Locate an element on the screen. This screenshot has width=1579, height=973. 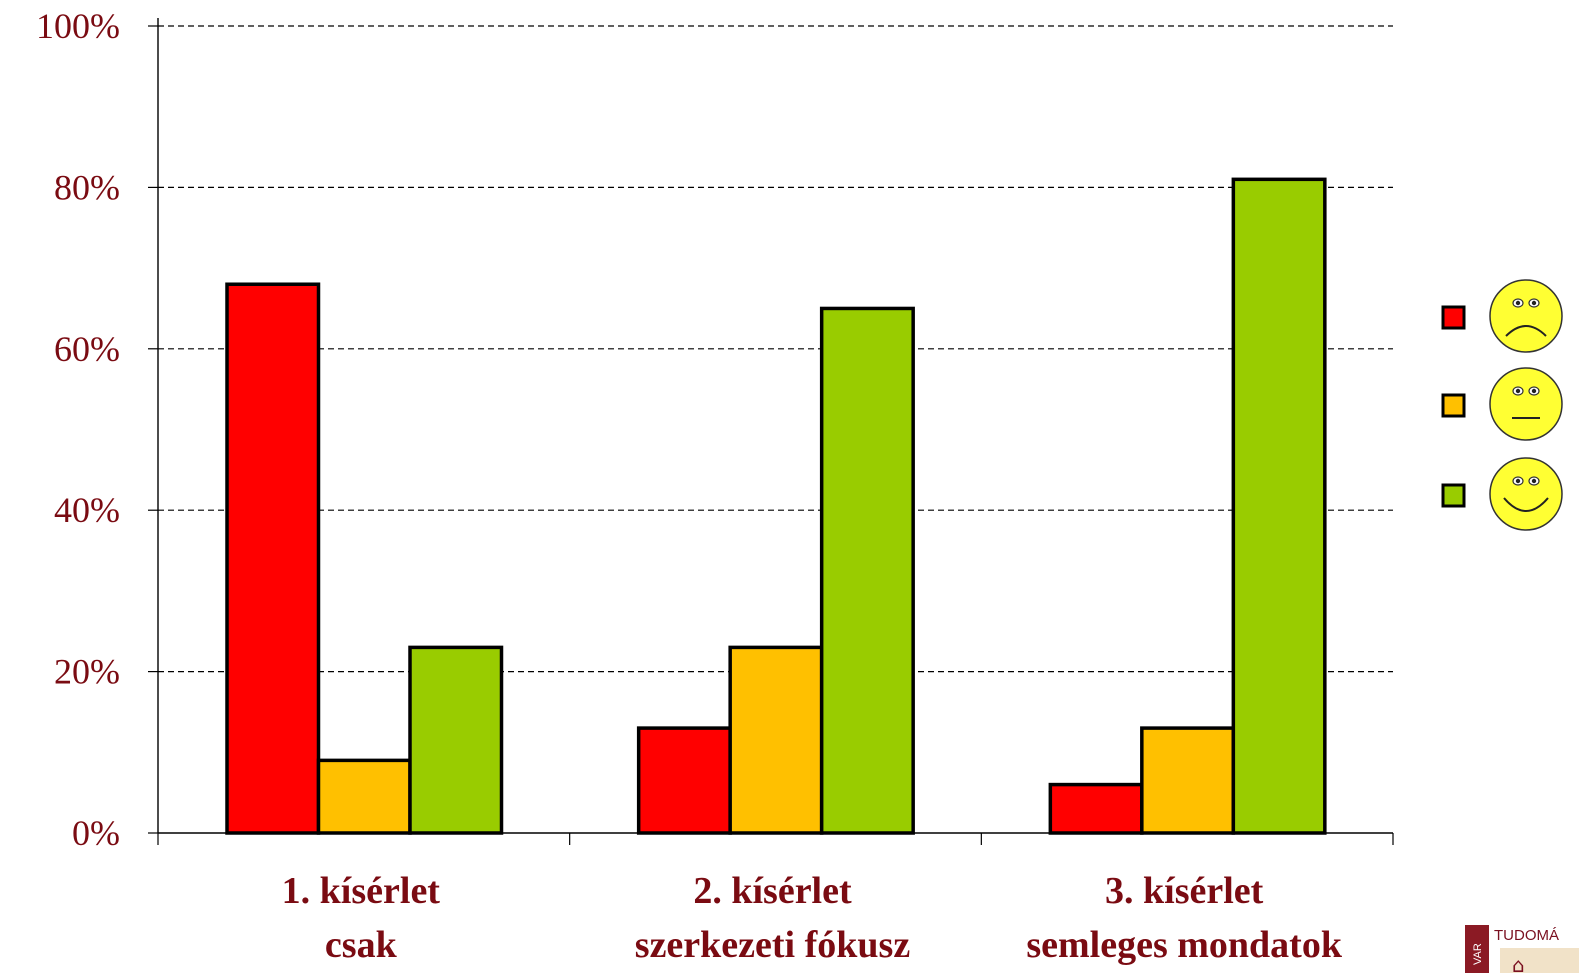
x-category-label: 3. kísérlet is located at coordinates (1184, 891).